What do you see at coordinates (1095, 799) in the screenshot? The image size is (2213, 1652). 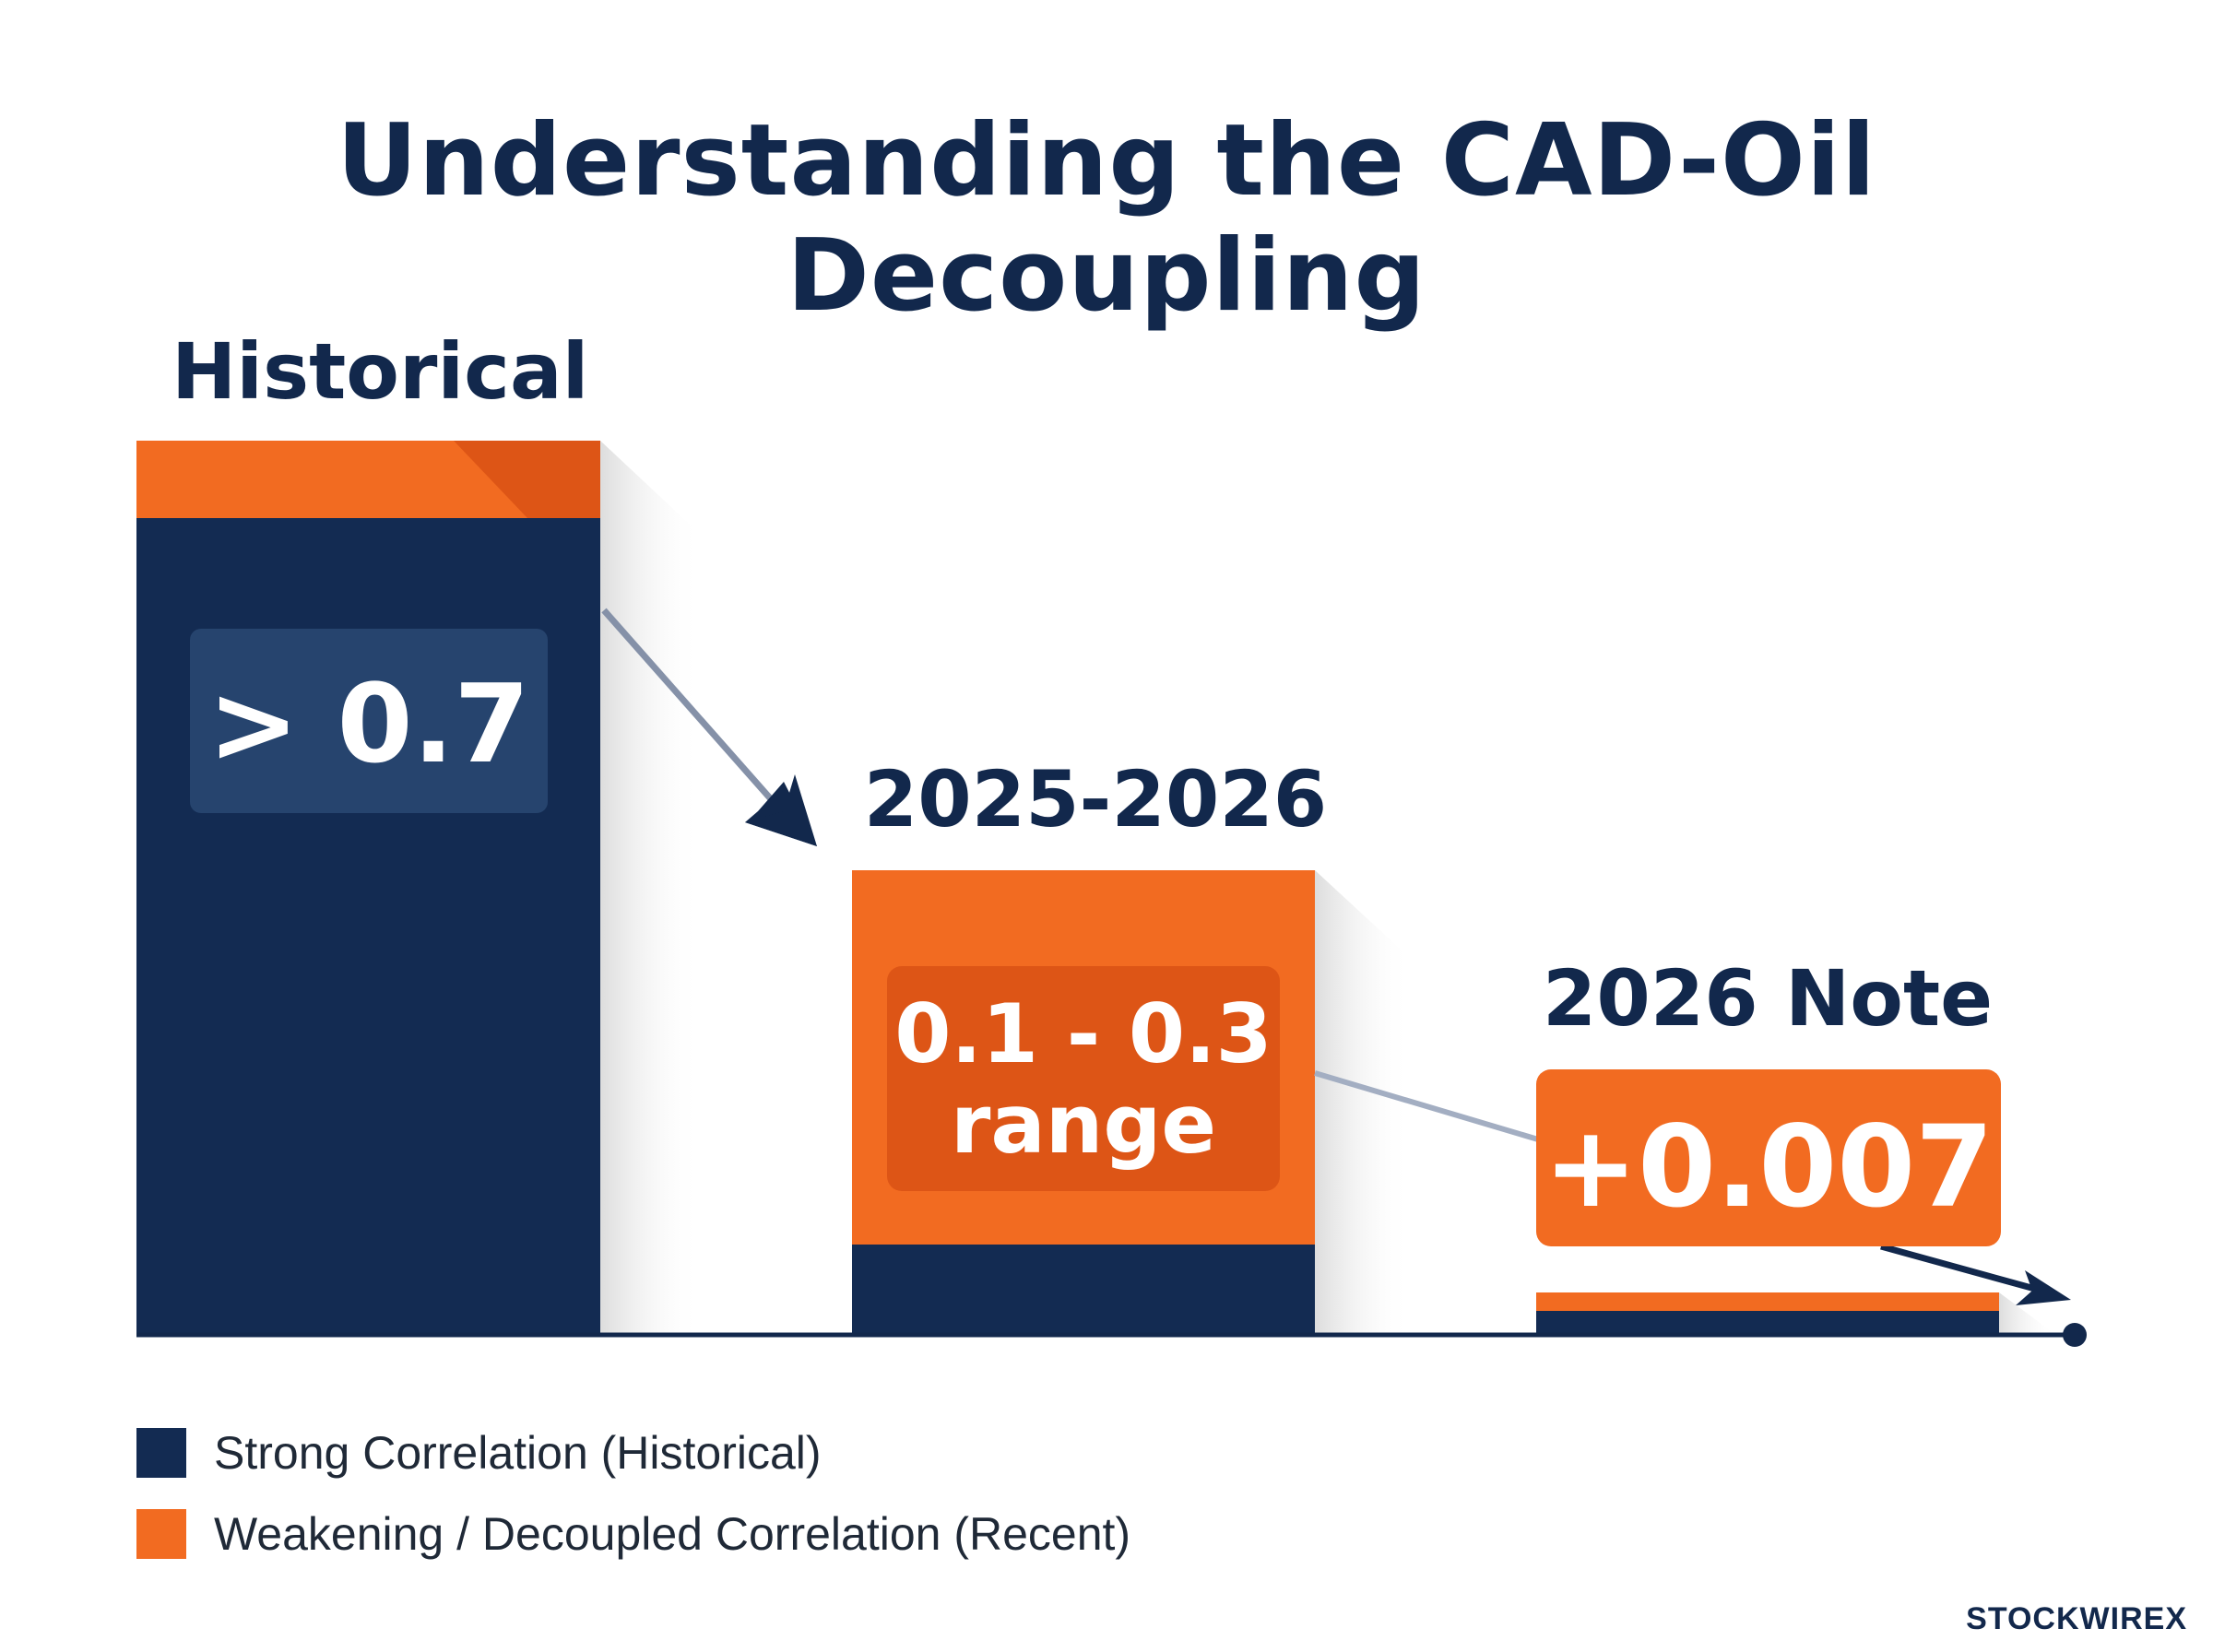 I see `category-label-2025-2026: 2025-2026` at bounding box center [1095, 799].